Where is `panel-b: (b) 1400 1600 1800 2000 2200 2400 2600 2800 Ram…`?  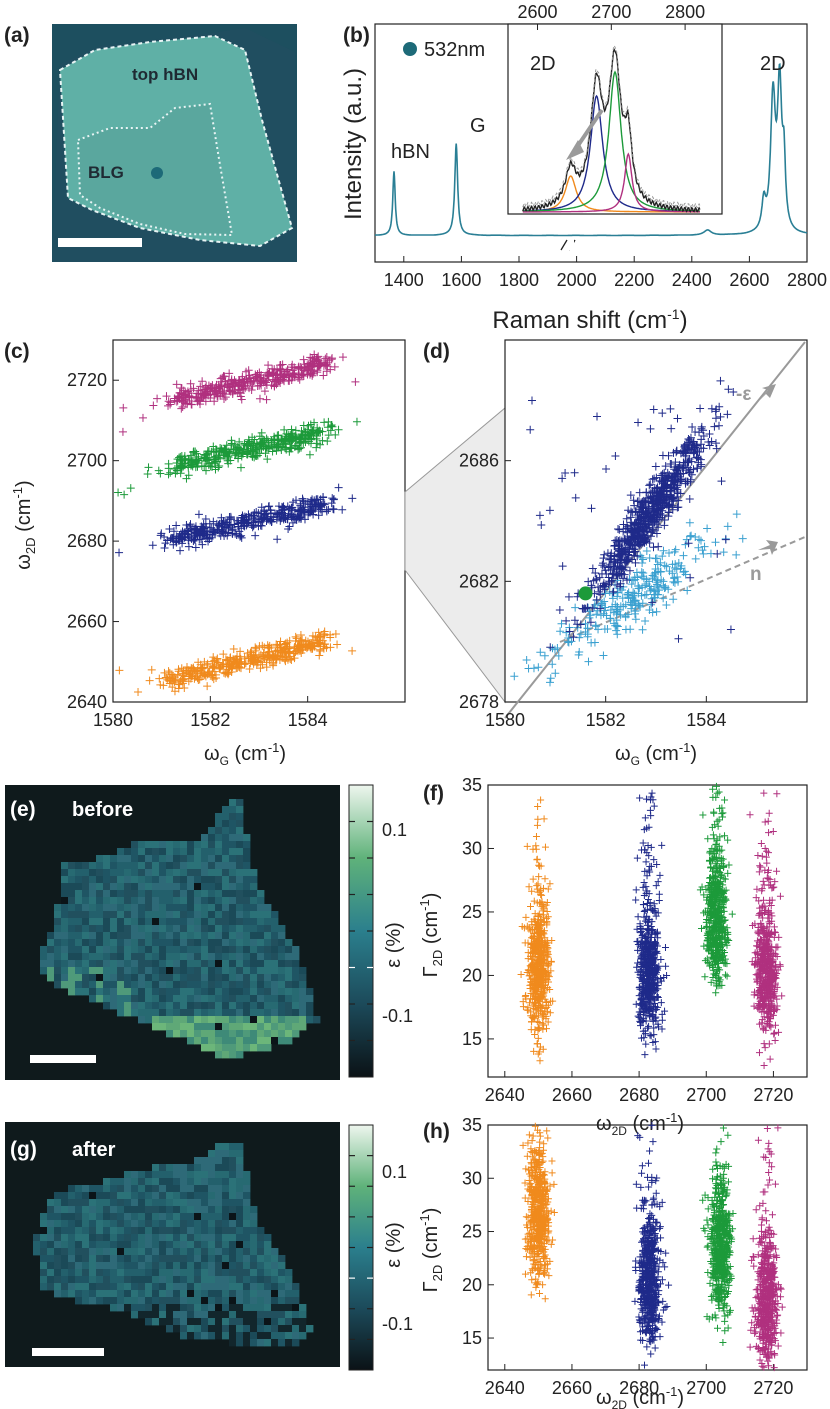
panel-b: (b) 1400 1600 1800 2000 2200 2400 2600 2800 Ram… is located at coordinates (583, 168).